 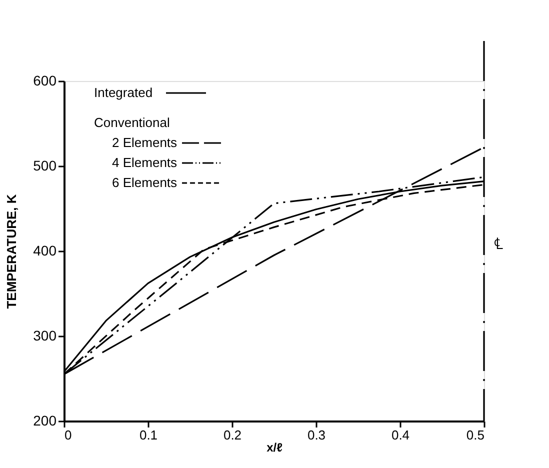 I want to click on y-tick-label: 200, so click(x=45, y=420).